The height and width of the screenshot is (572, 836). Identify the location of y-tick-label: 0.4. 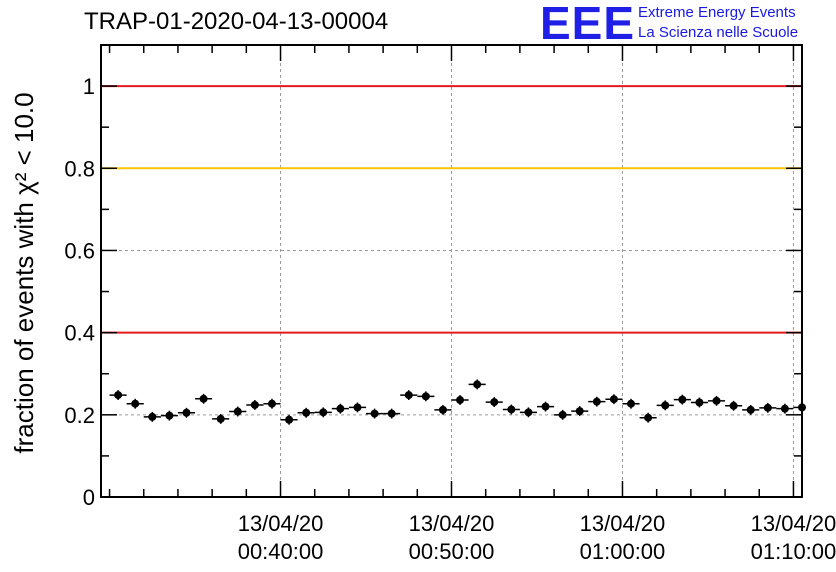
(79, 333).